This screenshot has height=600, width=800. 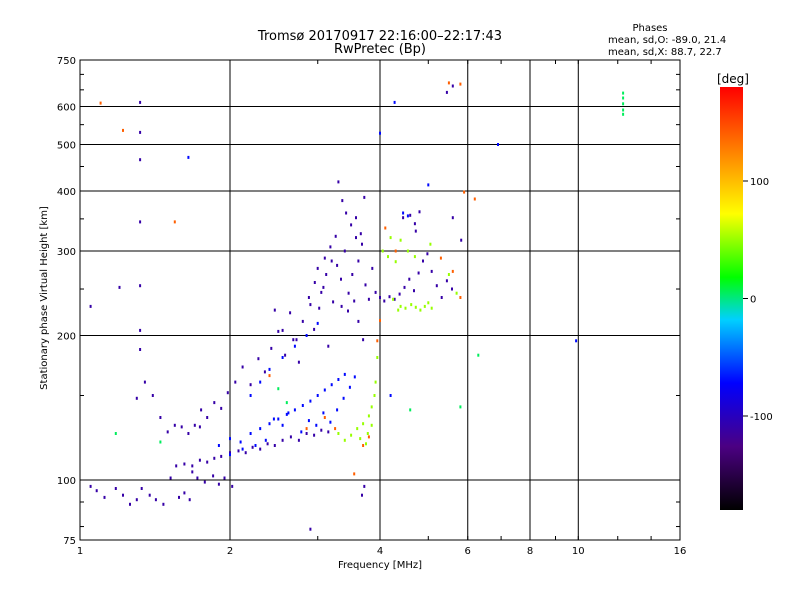 What do you see at coordinates (731, 298) in the screenshot?
I see `colorbar-gradient` at bounding box center [731, 298].